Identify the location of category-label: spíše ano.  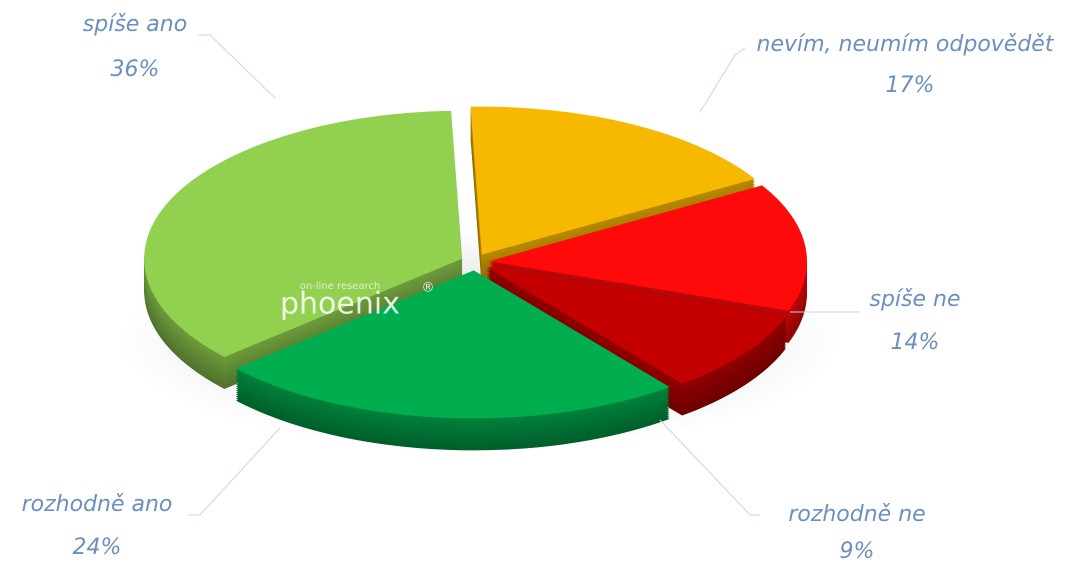
(135, 24).